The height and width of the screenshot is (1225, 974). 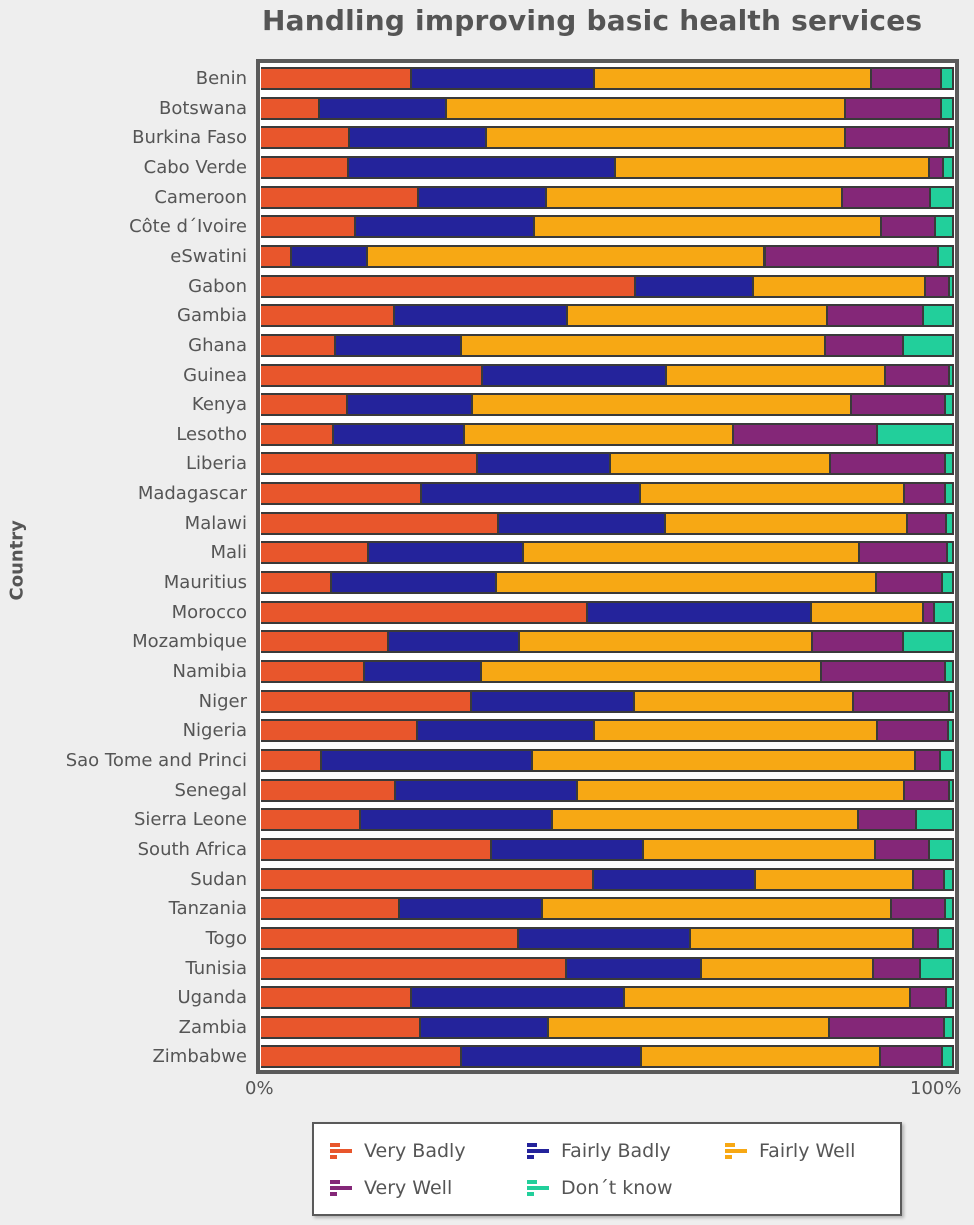 I want to click on bar-eswatini-very-well, so click(x=852, y=256).